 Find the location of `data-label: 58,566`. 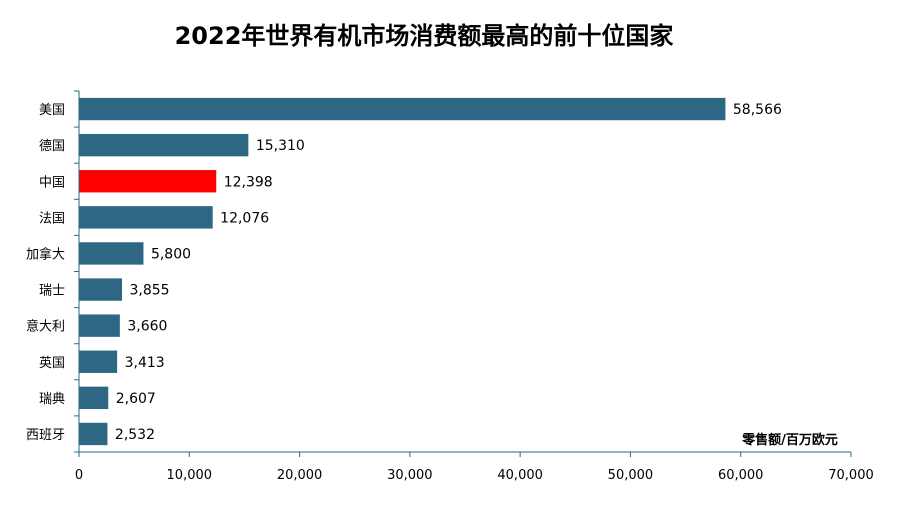

data-label: 58,566 is located at coordinates (757, 110).